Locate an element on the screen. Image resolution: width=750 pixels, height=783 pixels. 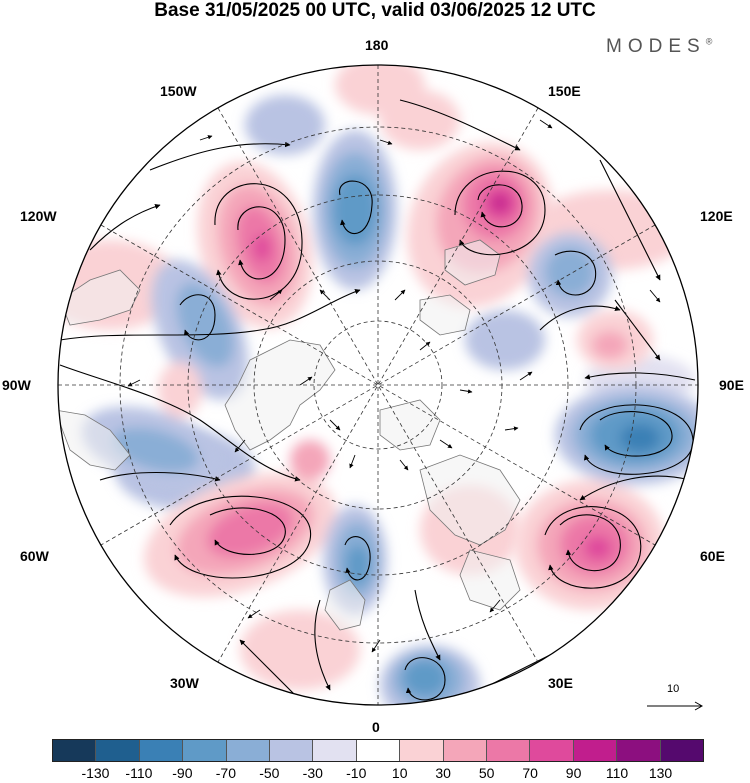
colorbar-tick-label: 50 is located at coordinates (486, 773).